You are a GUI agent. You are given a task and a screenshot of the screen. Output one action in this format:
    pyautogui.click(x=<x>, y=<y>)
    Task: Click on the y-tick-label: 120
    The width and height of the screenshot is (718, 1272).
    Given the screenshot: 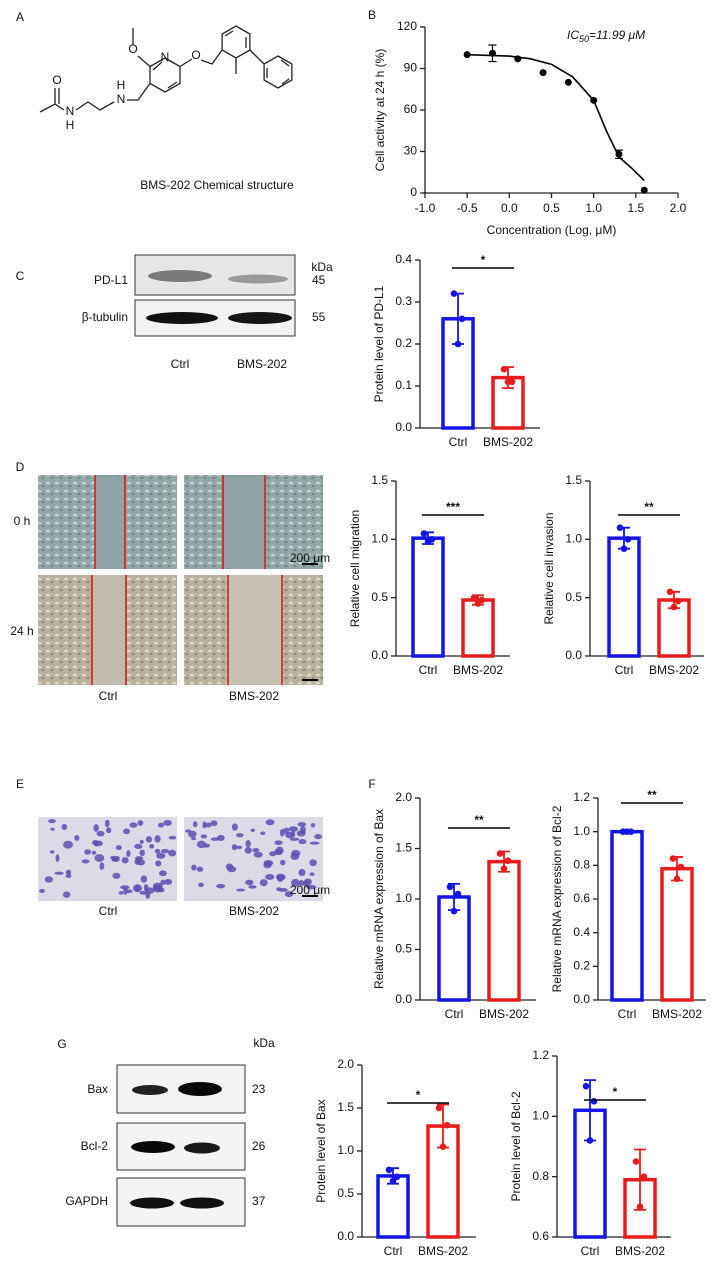 What is the action you would take?
    pyautogui.click(x=407, y=26)
    